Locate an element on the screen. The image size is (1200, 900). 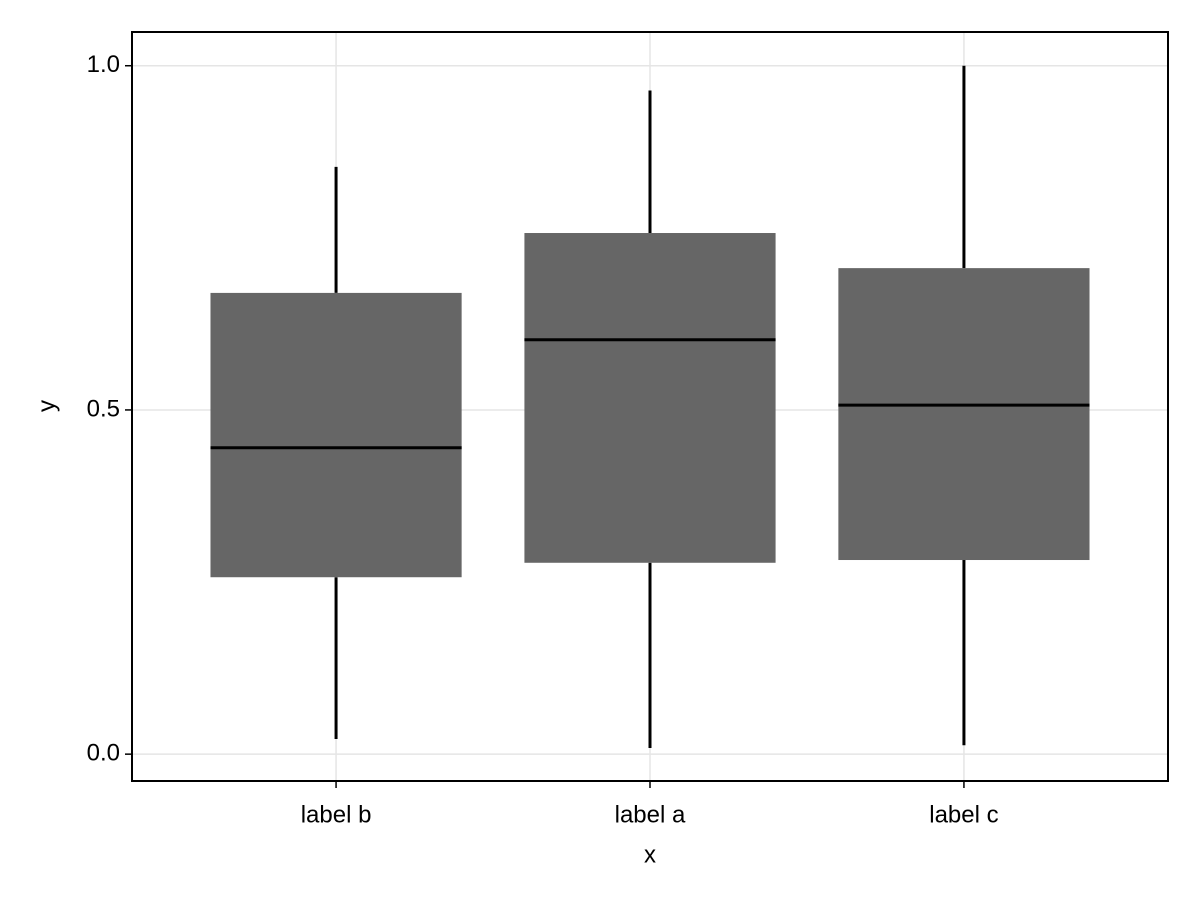
y-axis-label: y is located at coordinates (46, 406).